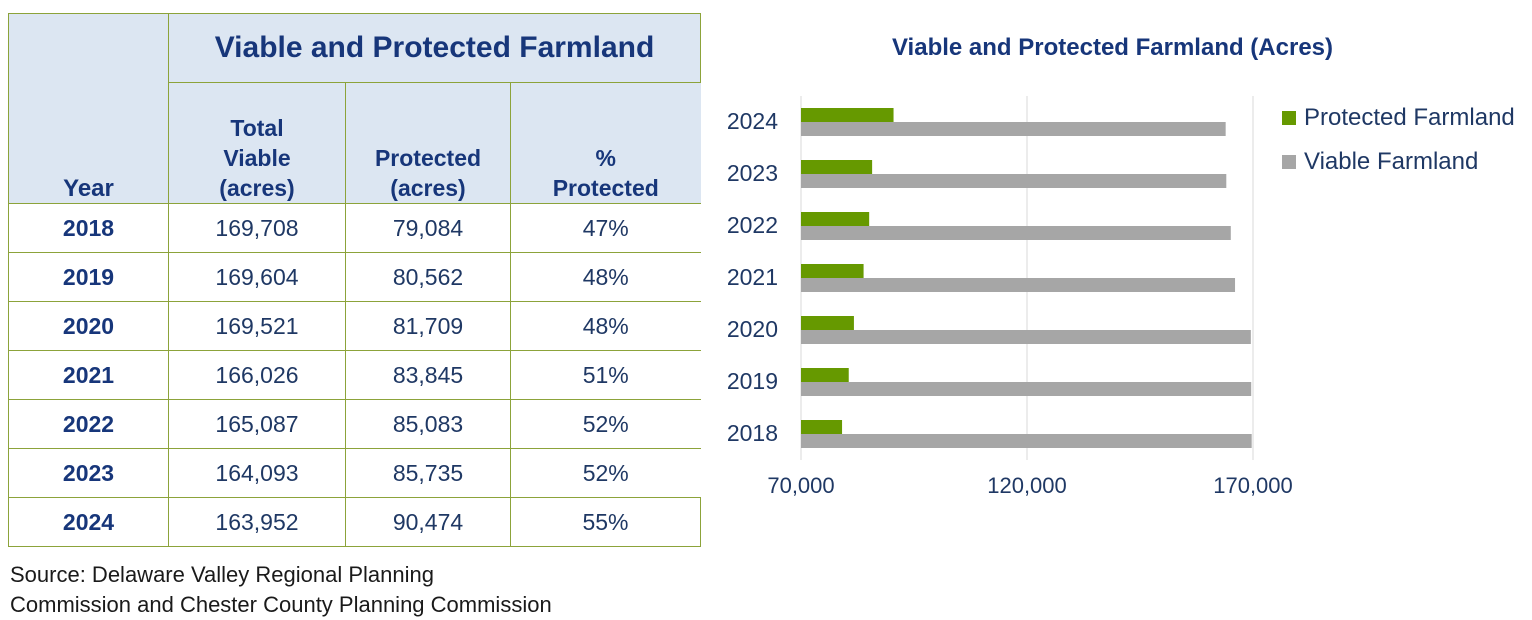 The width and height of the screenshot is (1532, 620). I want to click on year-cell: 2023, so click(88, 473).